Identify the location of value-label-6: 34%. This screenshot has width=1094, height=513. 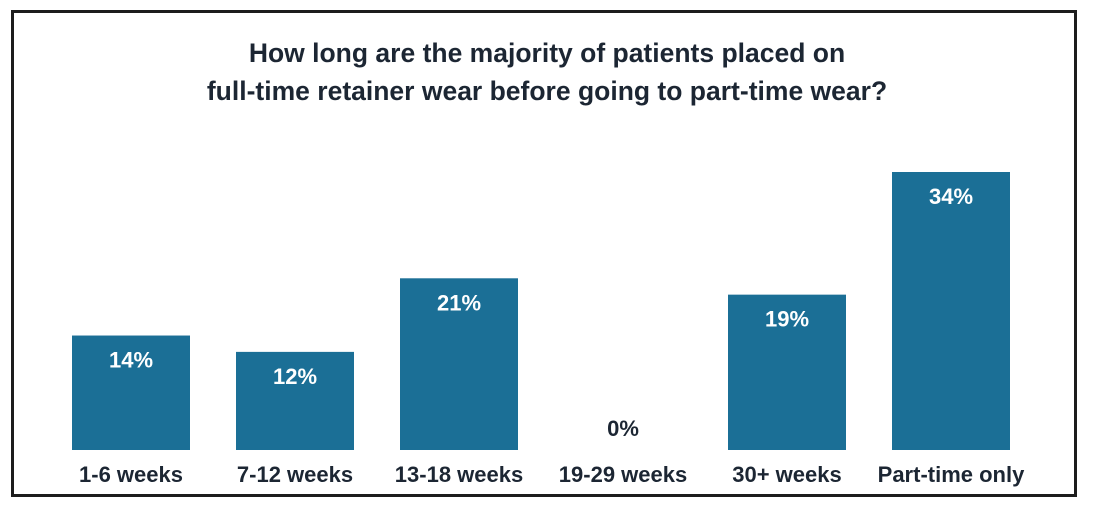
(951, 196).